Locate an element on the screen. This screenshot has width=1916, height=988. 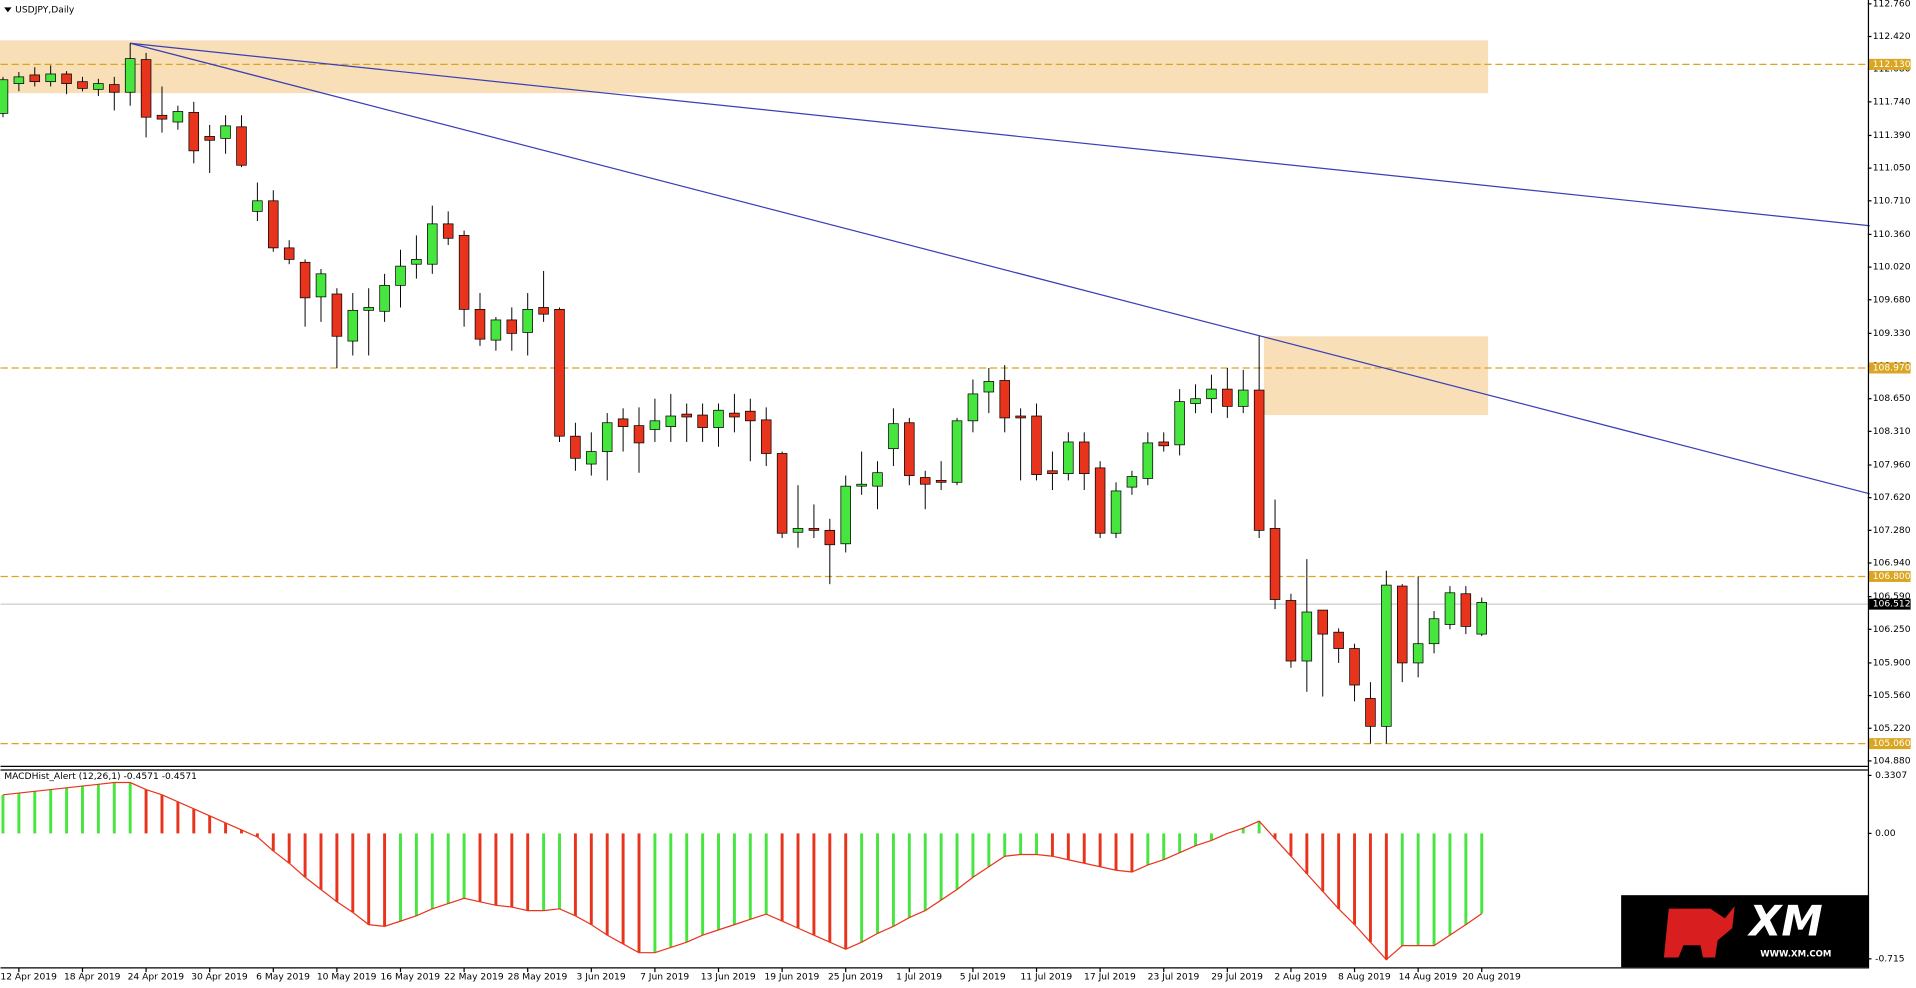
level-label: 106.800 is located at coordinates (1892, 577).